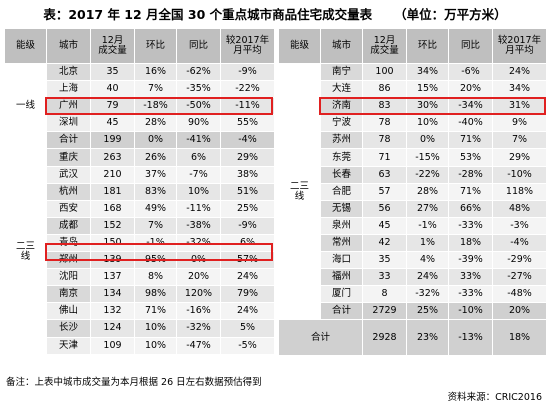 The image size is (550, 403). What do you see at coordinates (470, 260) in the screenshot?
I see `value-cell: -39%` at bounding box center [470, 260].